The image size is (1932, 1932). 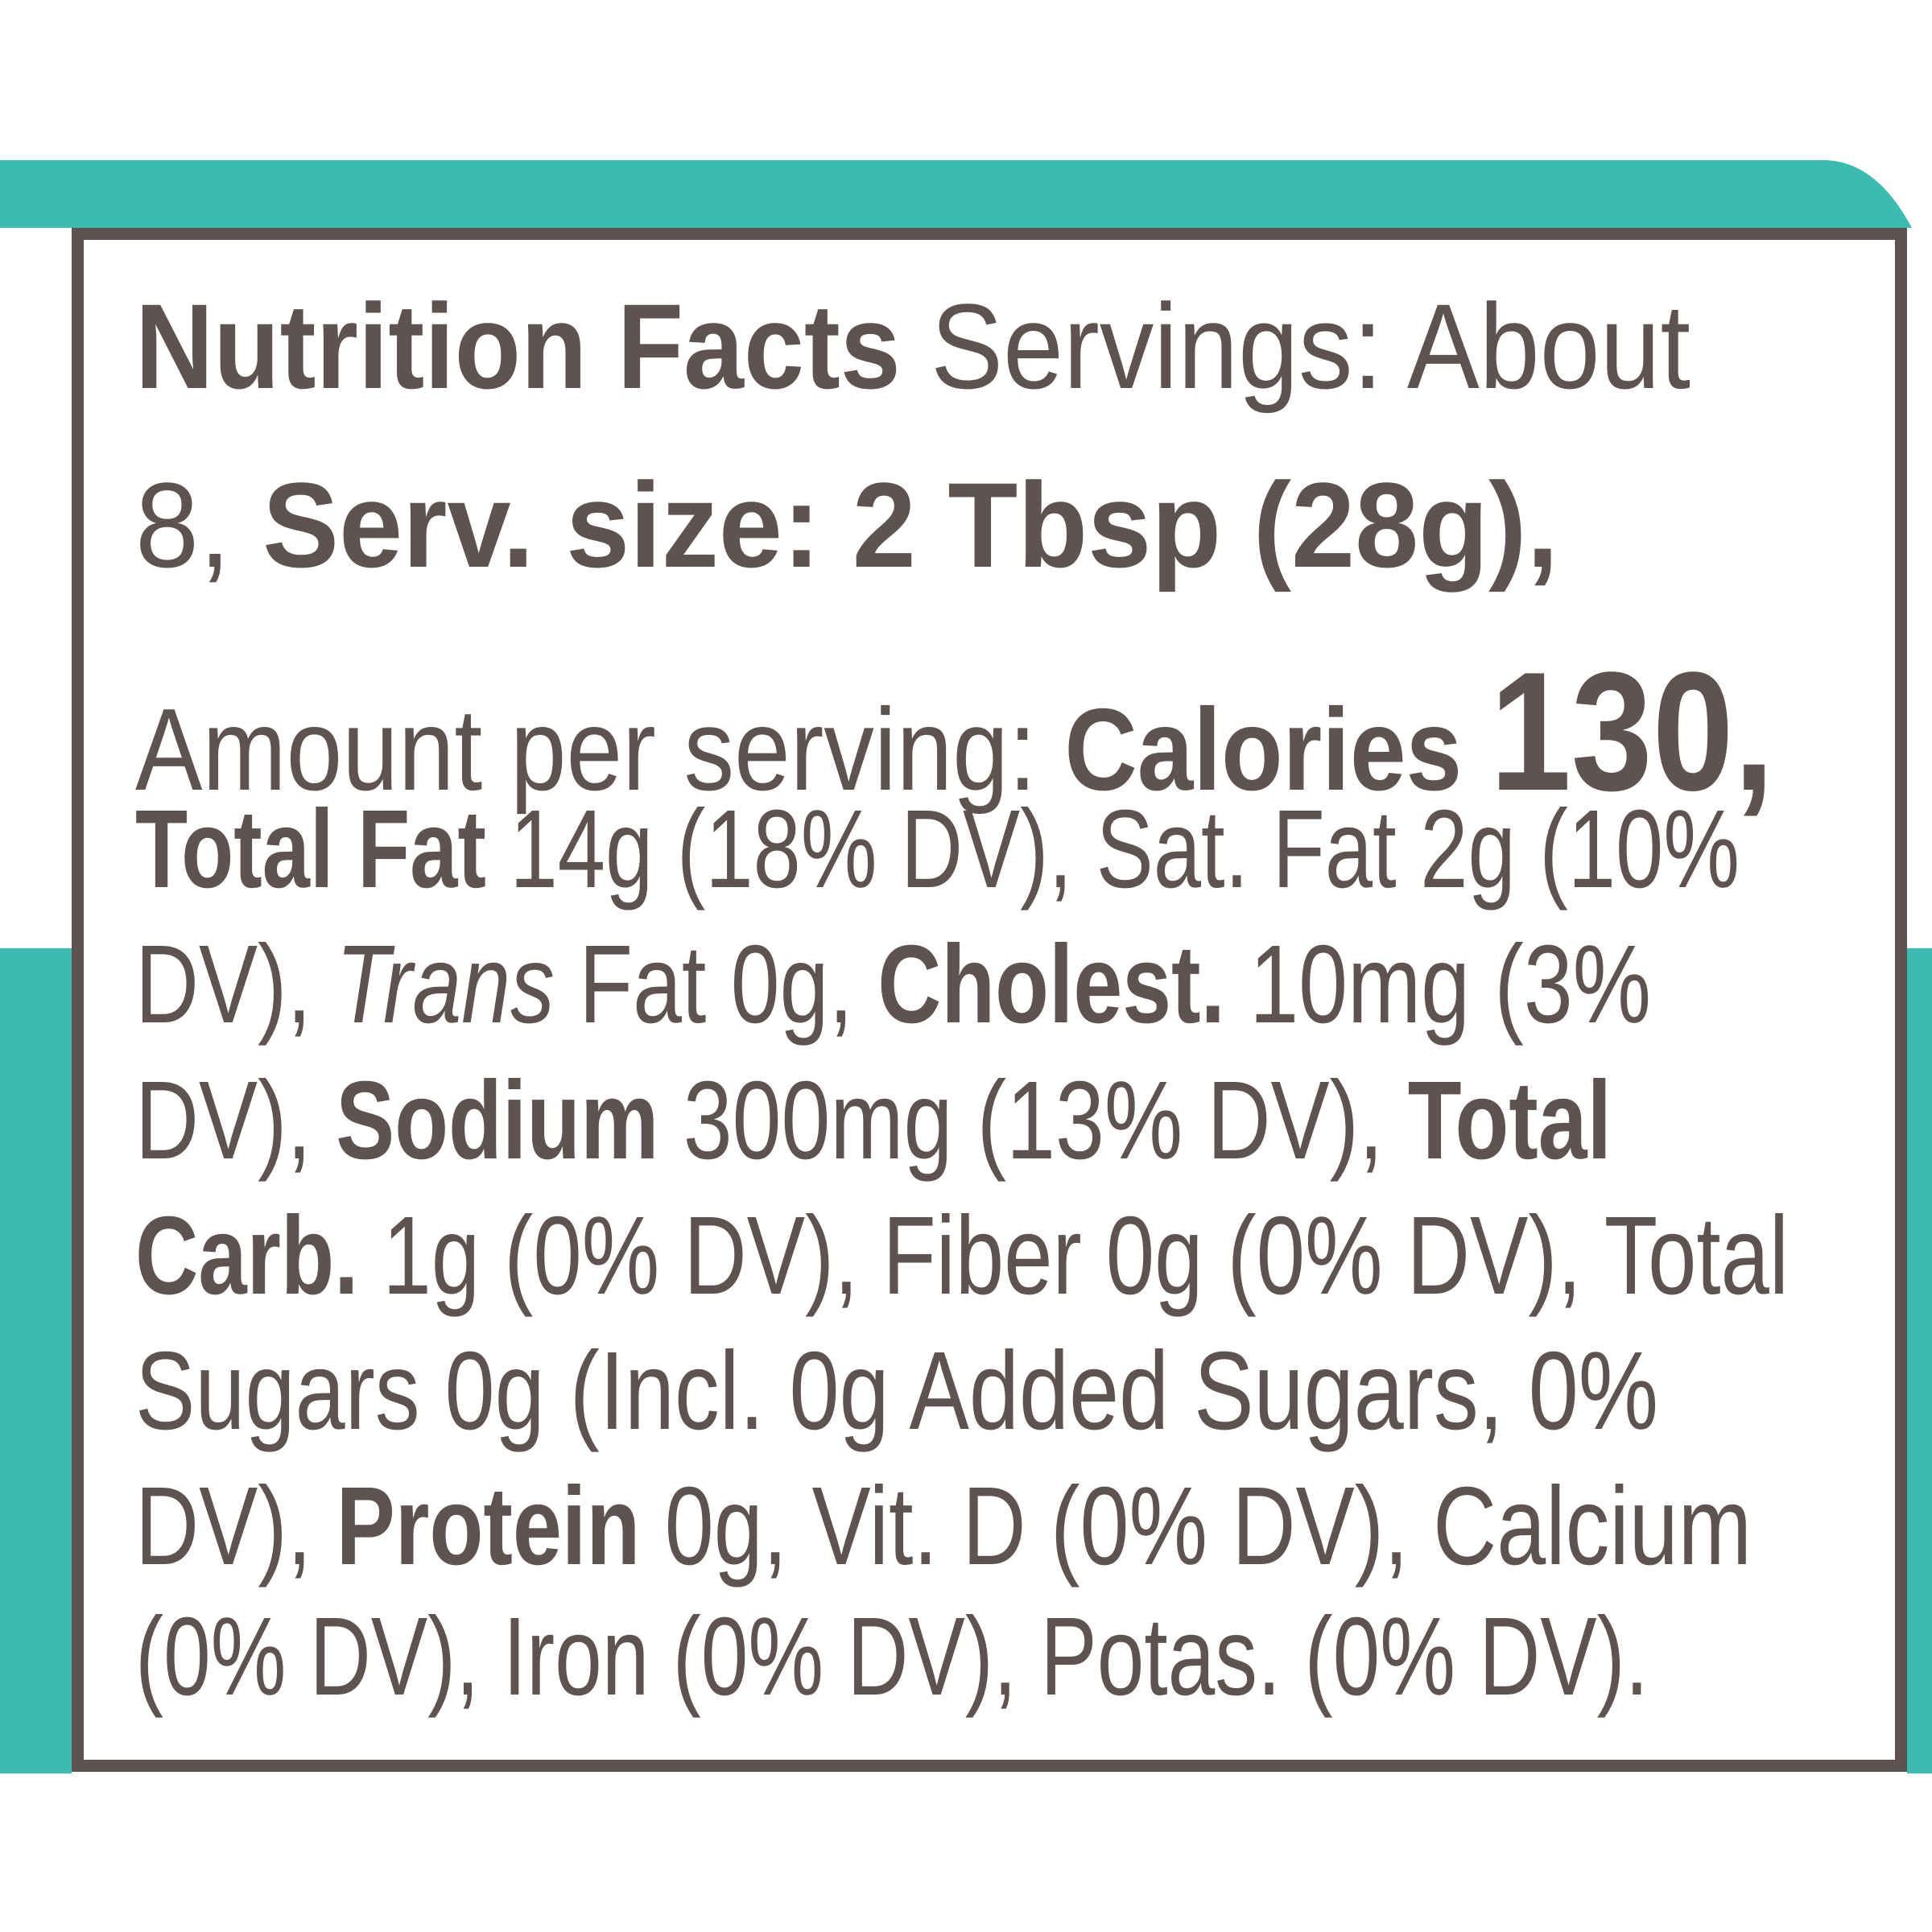 What do you see at coordinates (310, 848) in the screenshot?
I see `bold-text: Total Fat` at bounding box center [310, 848].